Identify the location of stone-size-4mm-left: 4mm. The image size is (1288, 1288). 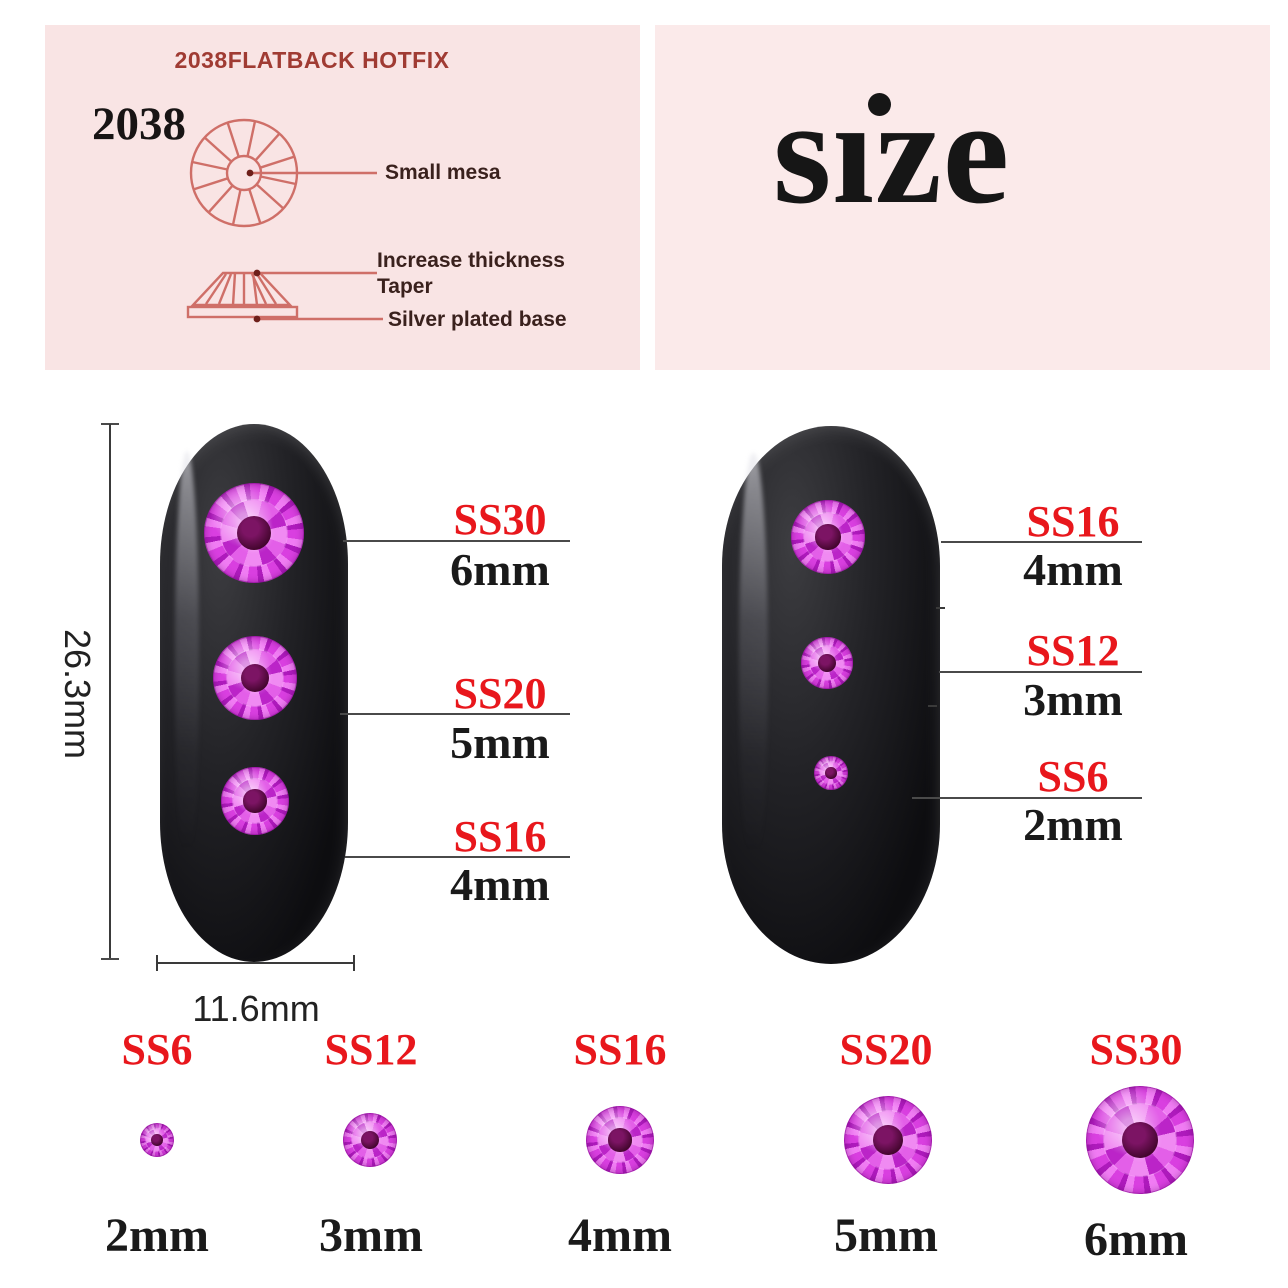
(500, 884).